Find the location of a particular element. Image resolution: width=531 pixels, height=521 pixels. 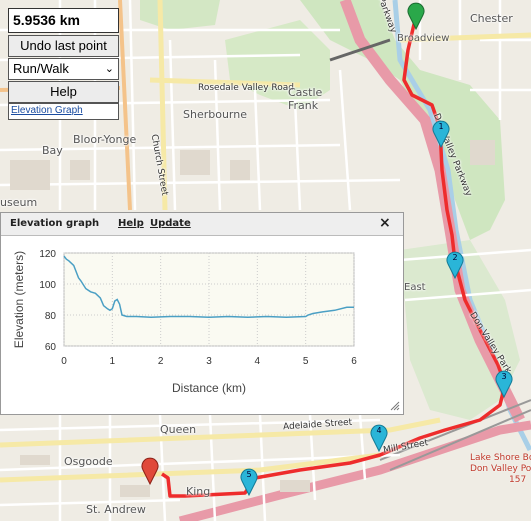

y-axis-label: Elevation (meters) is located at coordinates (19, 299).